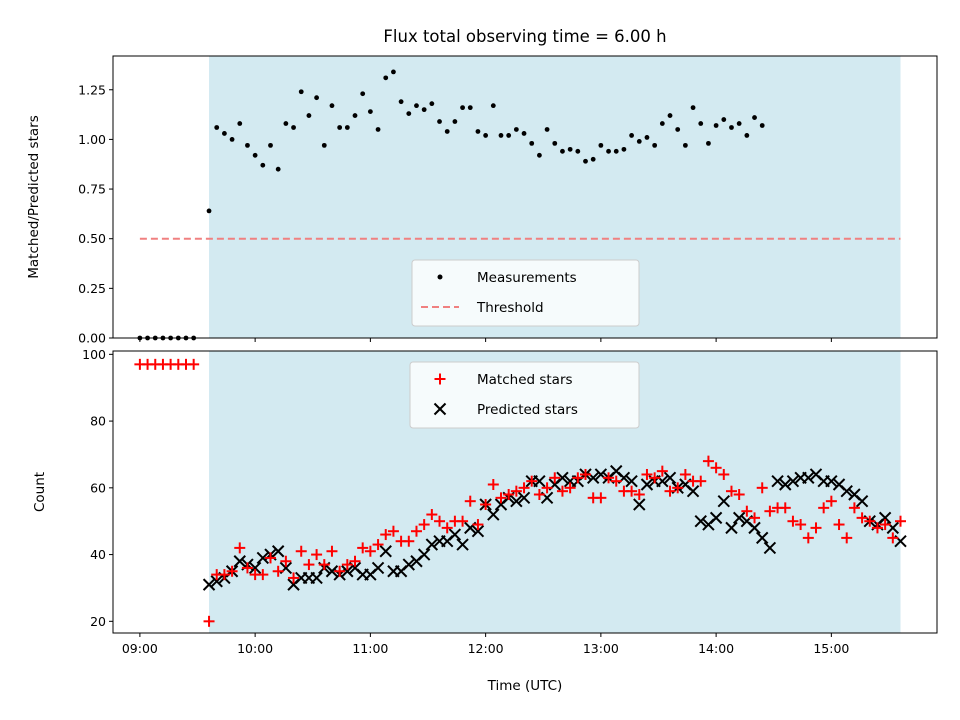  I want to click on top-y-tick-label: 1.25, so click(92, 89).